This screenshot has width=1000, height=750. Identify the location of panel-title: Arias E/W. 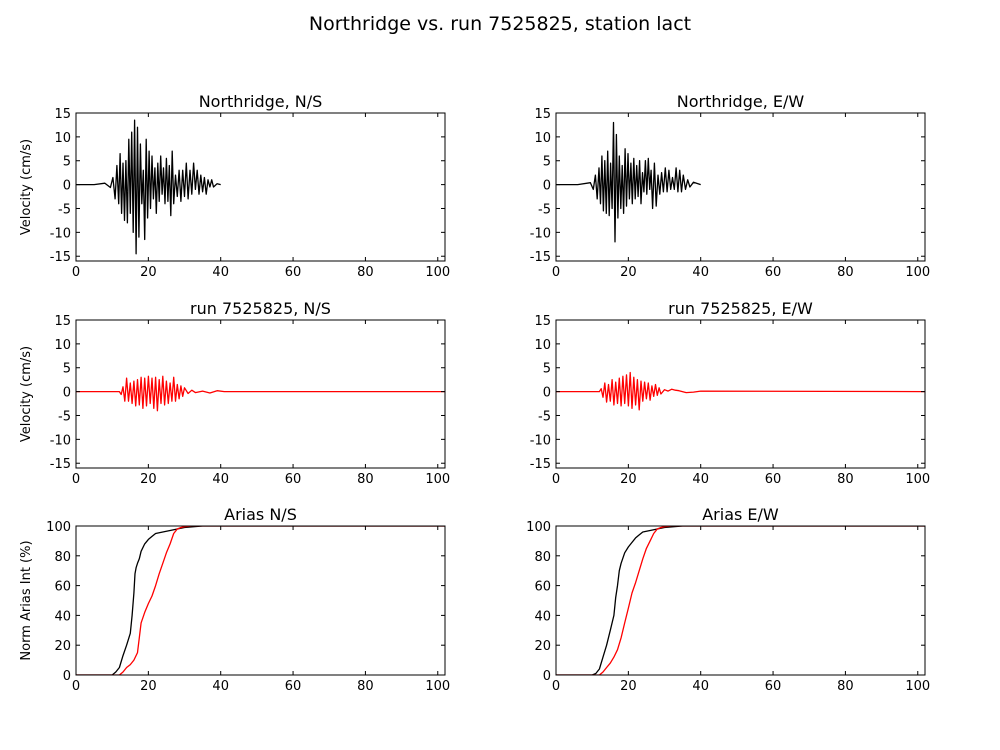
(740, 514).